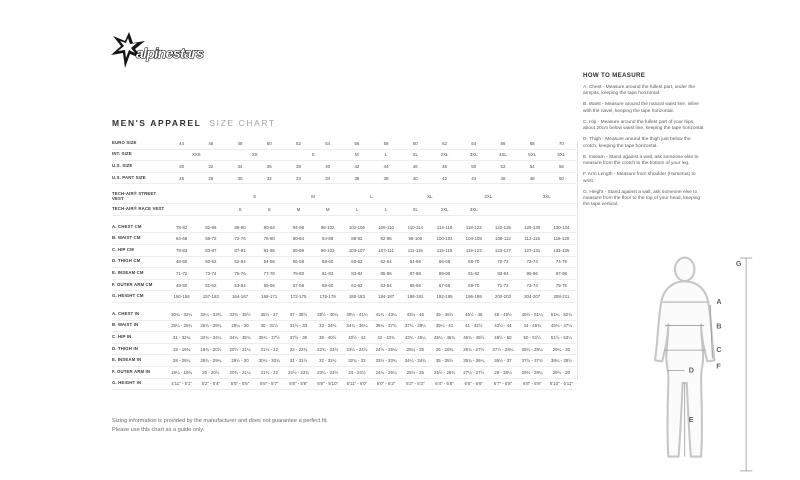  Describe the element at coordinates (532, 239) in the screenshot. I see `table-cell: 112-116` at that location.